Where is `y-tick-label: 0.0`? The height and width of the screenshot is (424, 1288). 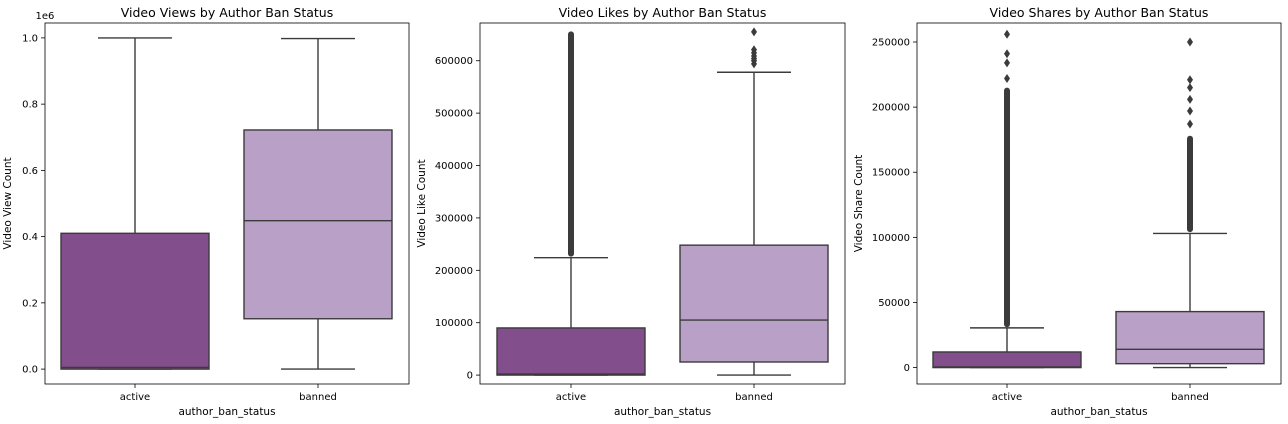 y-tick-label: 0.0 is located at coordinates (30, 370).